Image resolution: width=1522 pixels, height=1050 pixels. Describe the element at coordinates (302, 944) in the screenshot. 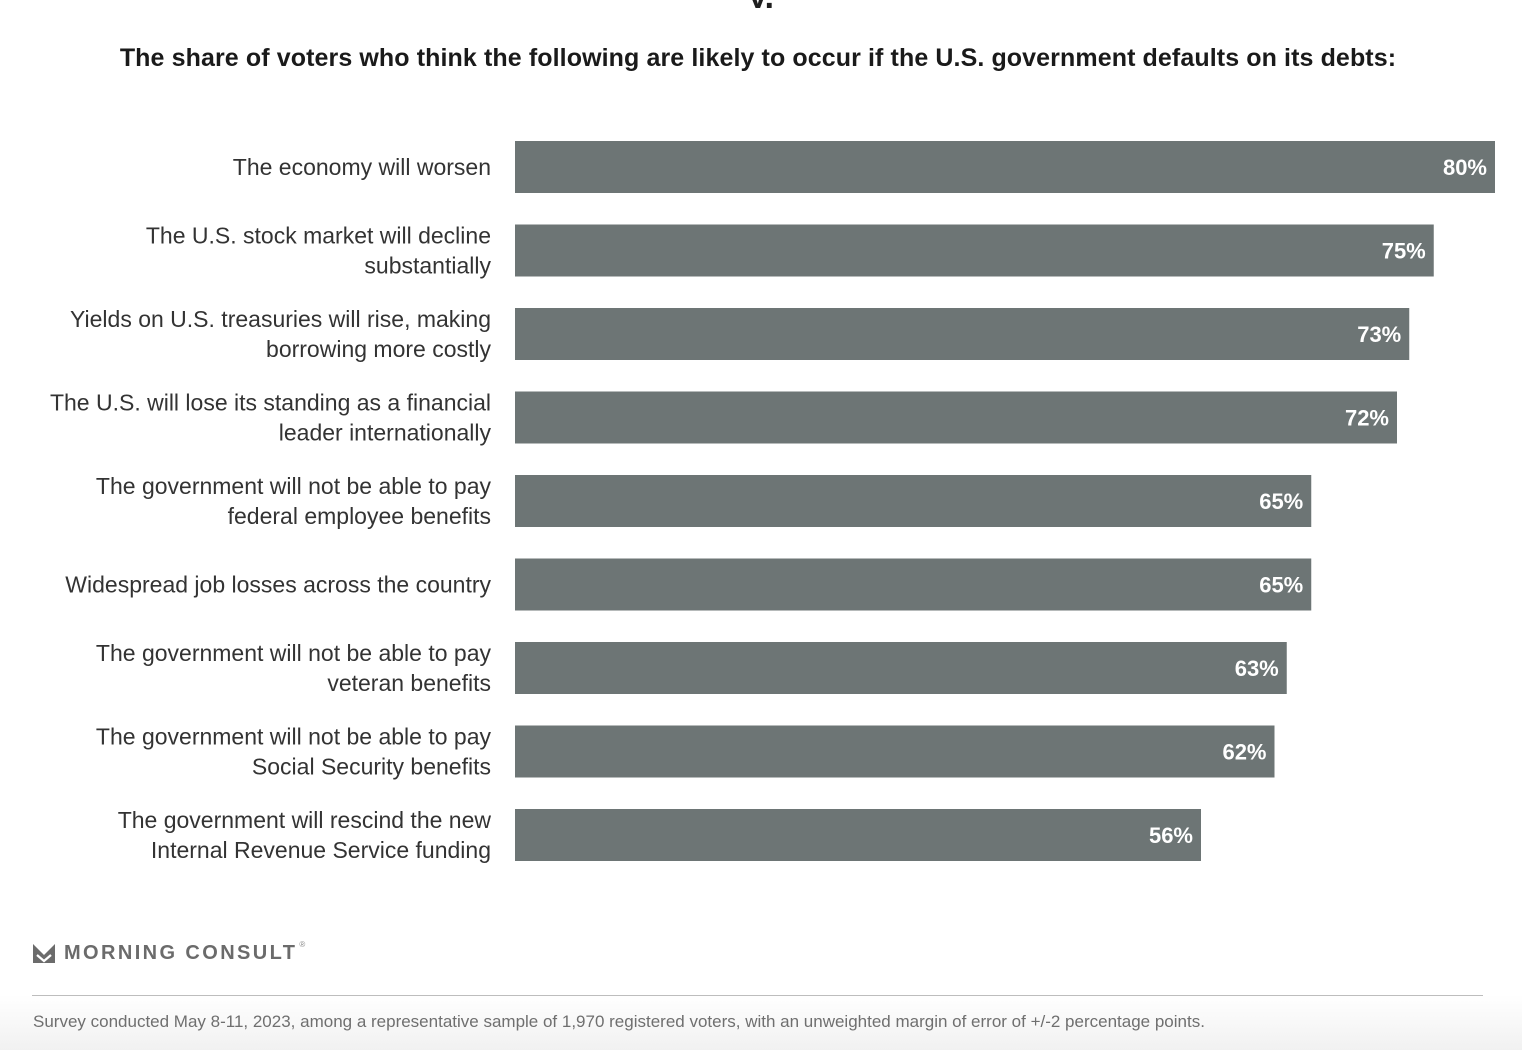

I see `registered-mark: ®` at that location.